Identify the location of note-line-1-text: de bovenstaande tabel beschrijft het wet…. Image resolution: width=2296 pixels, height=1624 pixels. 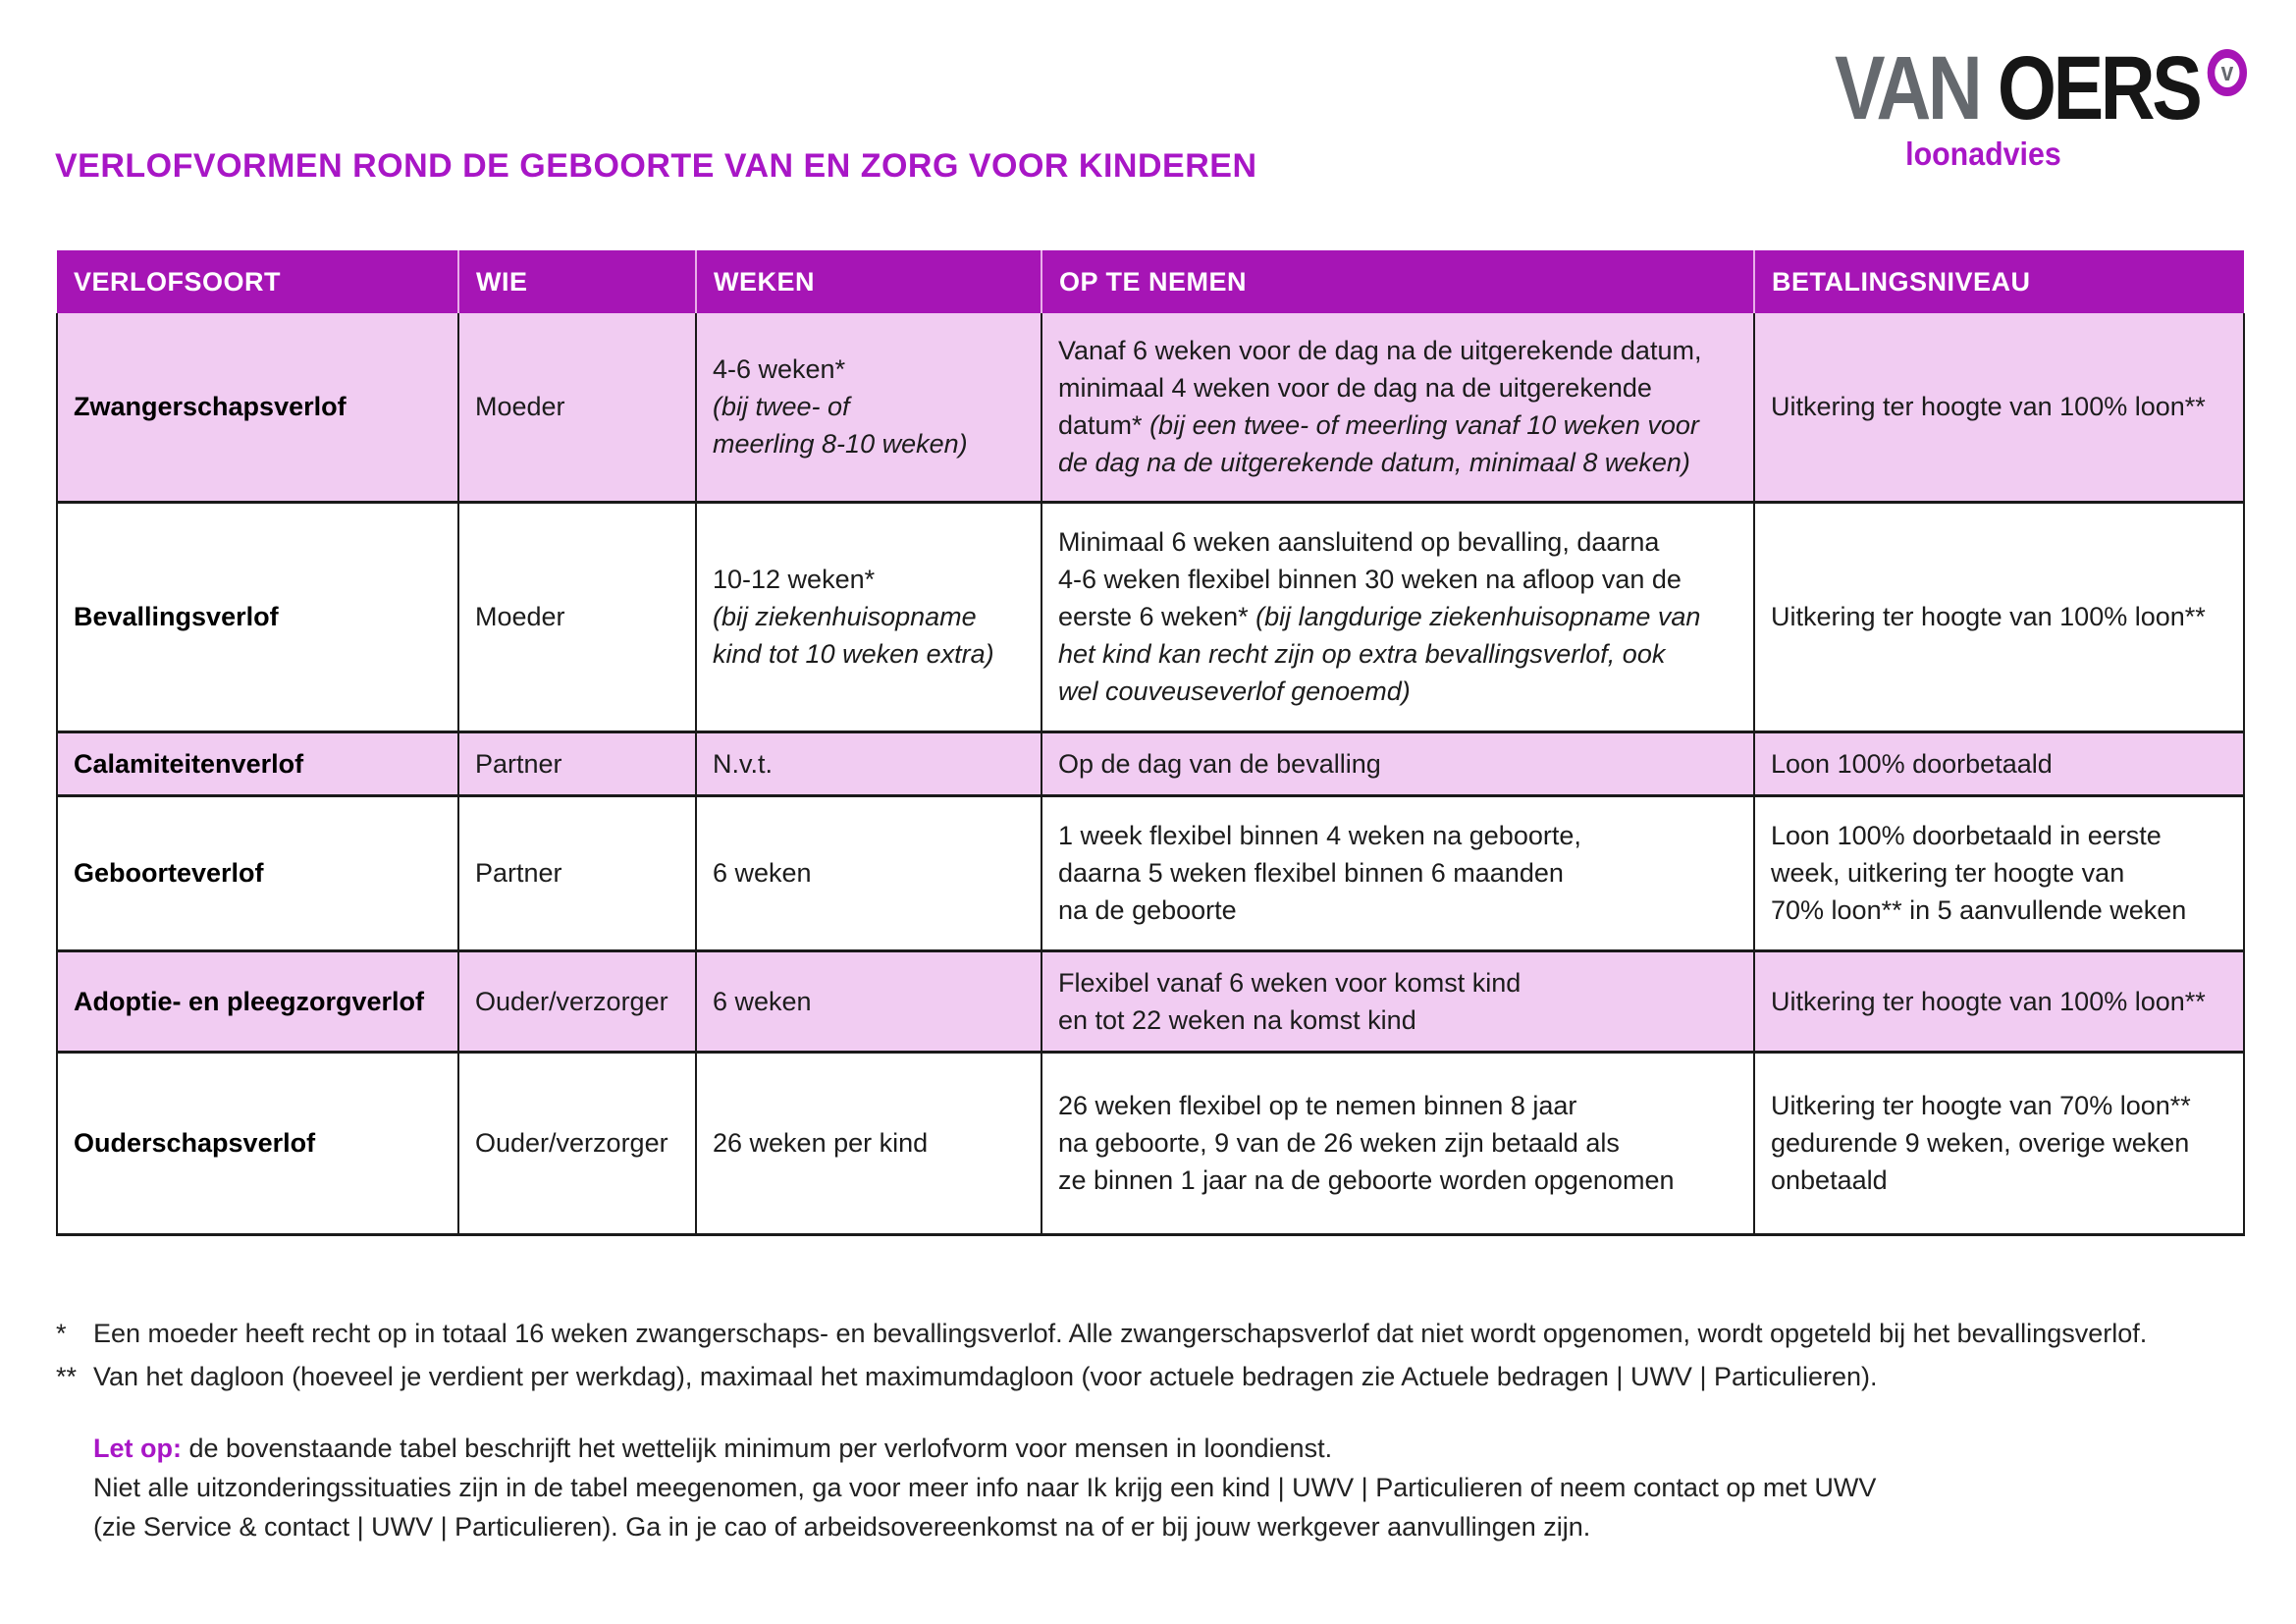
(757, 1448).